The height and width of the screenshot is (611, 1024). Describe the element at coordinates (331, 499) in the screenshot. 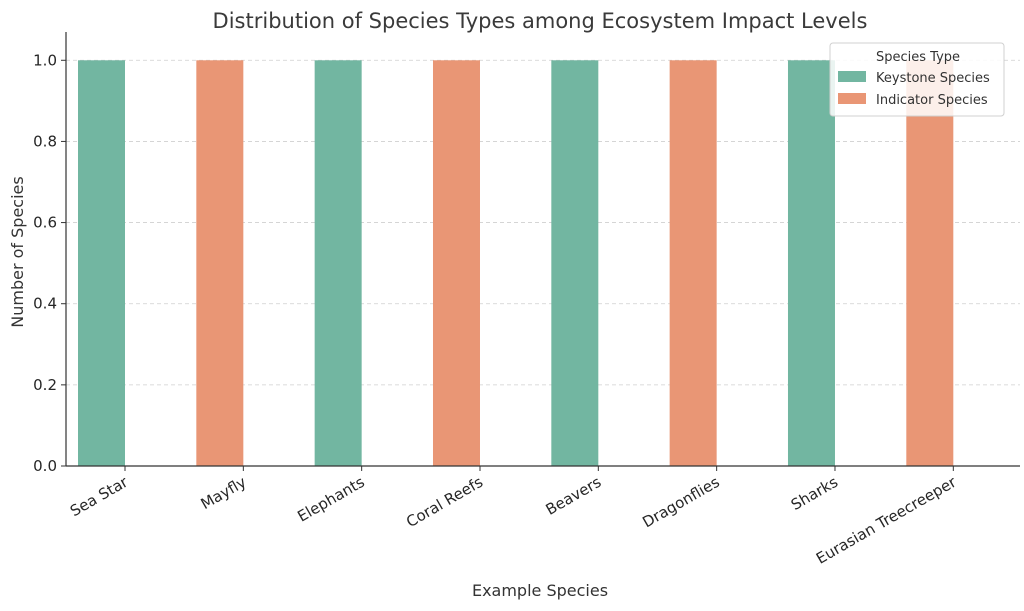

I see `x-tick-label: Elephants` at that location.